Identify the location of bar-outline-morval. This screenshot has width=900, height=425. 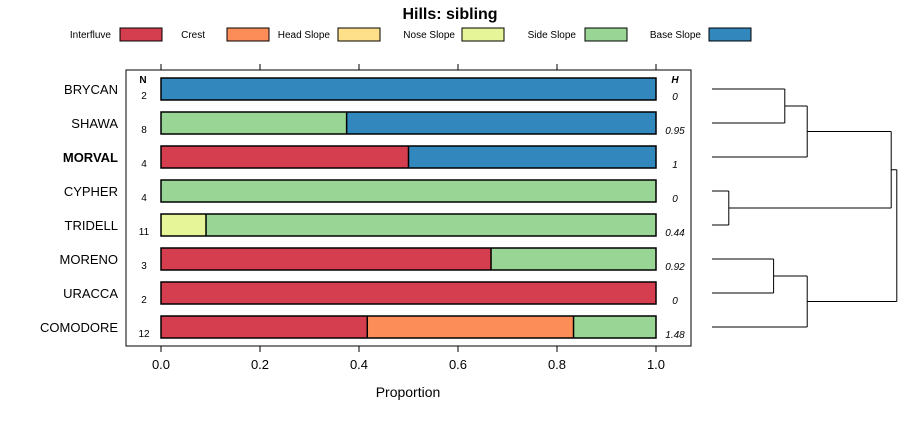
(408, 157).